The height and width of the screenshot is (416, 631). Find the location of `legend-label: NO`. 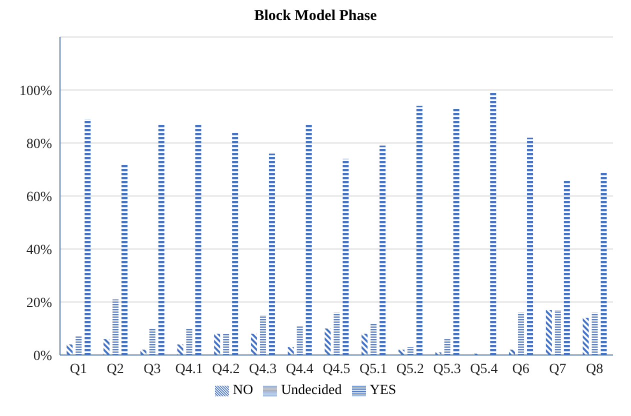

legend-label: NO is located at coordinates (243, 390).